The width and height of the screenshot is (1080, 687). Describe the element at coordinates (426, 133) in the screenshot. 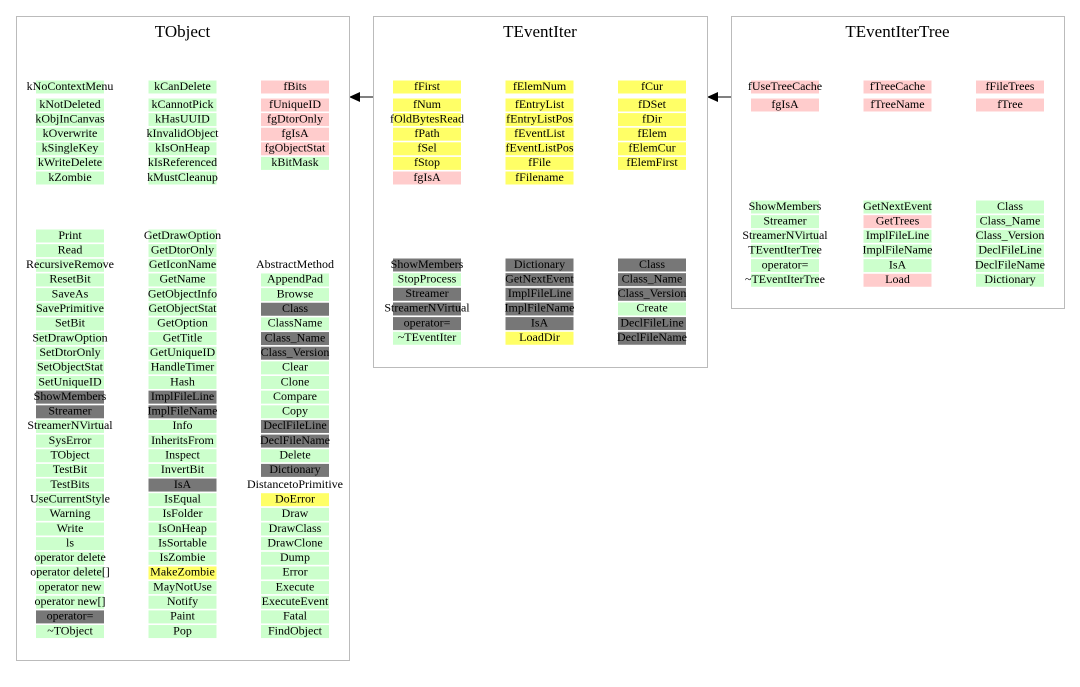

I see `data-member: fPath` at that location.